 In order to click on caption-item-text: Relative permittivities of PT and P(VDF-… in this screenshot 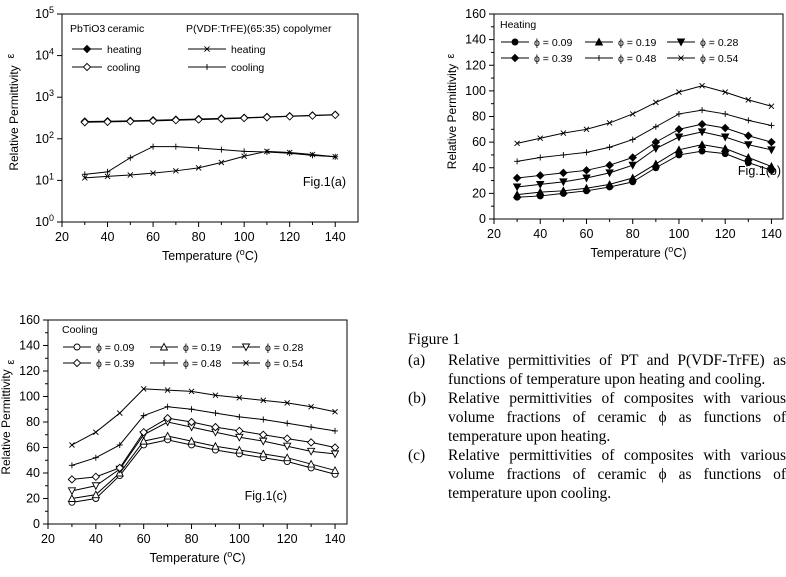, I will do `click(617, 370)`.